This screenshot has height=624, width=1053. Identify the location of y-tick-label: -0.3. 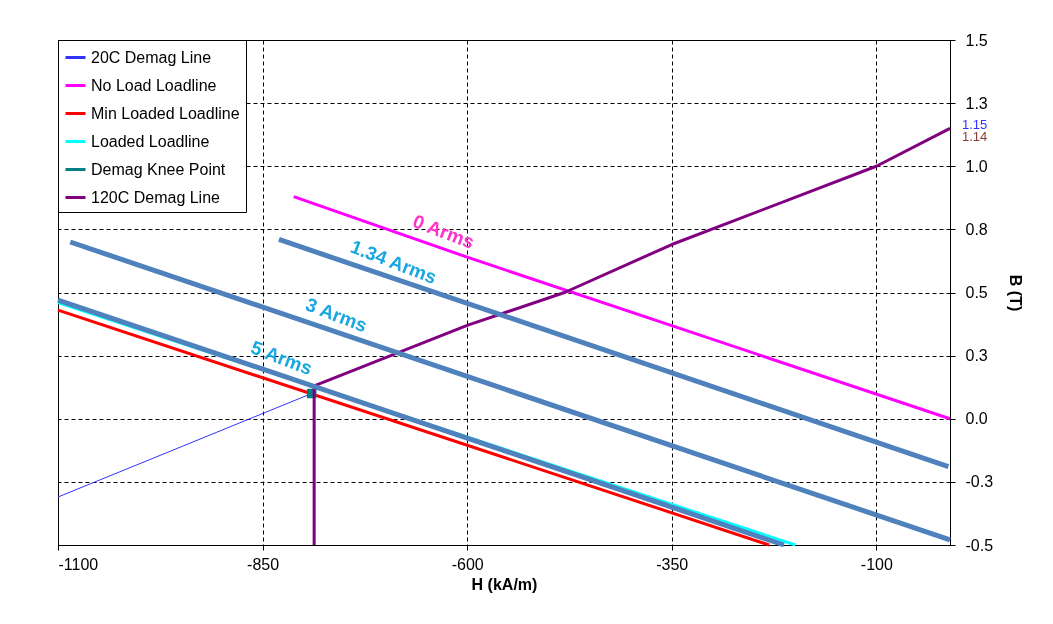
(979, 482).